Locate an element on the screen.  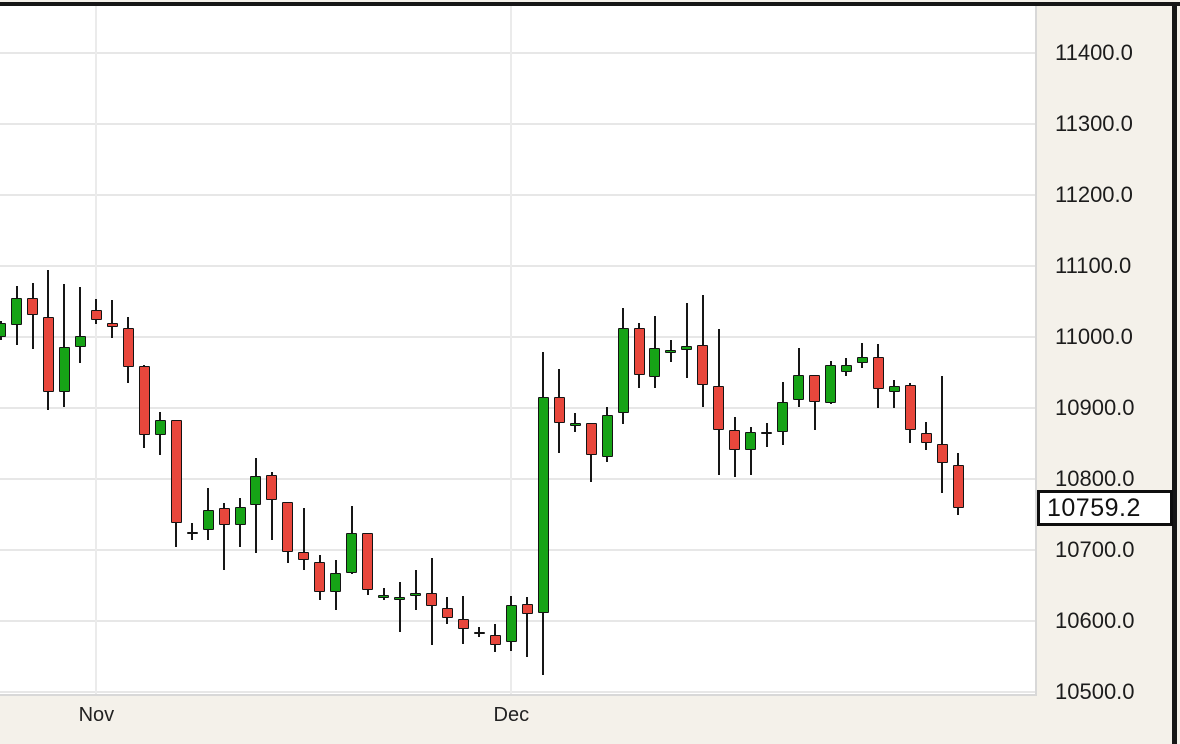
window-frame-right-border is located at coordinates (1174, 373).